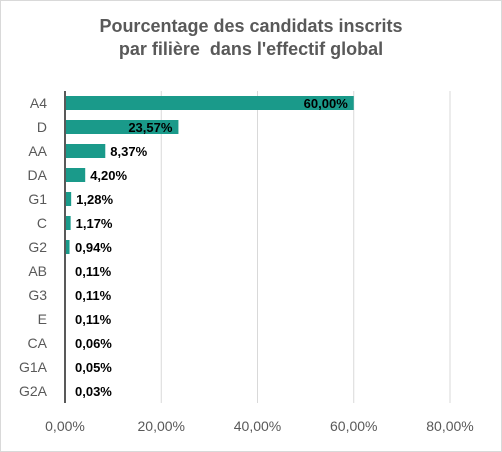  What do you see at coordinates (93, 295) in the screenshot?
I see `value-label-G3: 0,11%` at bounding box center [93, 295].